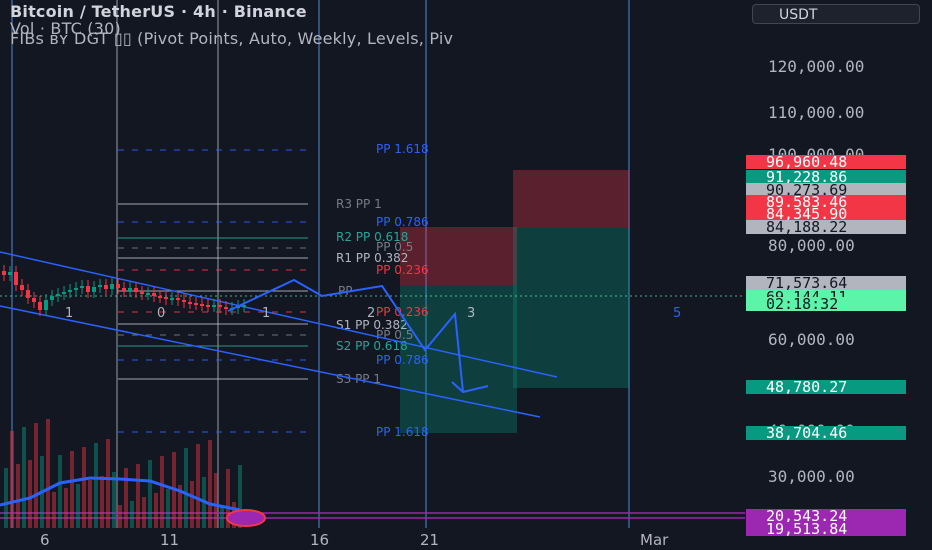  I want to click on fib-label-11: S2 PP 0.618, so click(372, 346).